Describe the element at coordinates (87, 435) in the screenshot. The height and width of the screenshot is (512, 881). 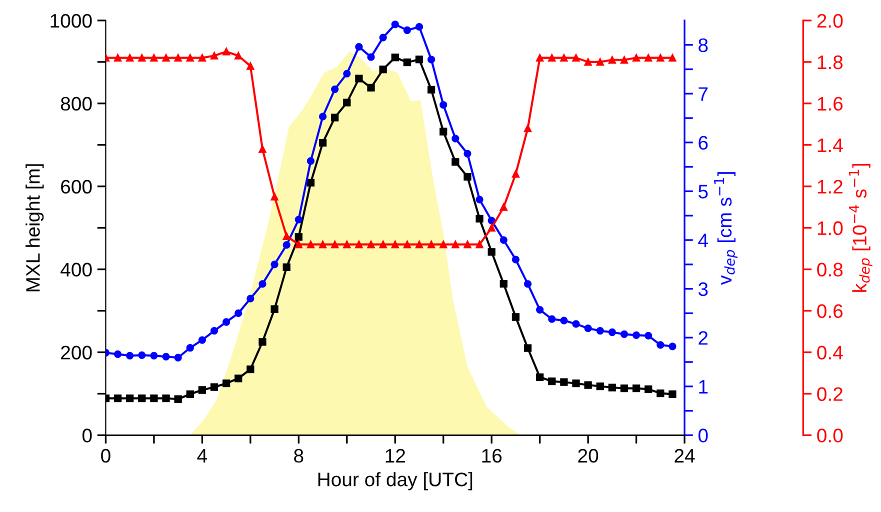
I see `y-tick-label: 0` at that location.